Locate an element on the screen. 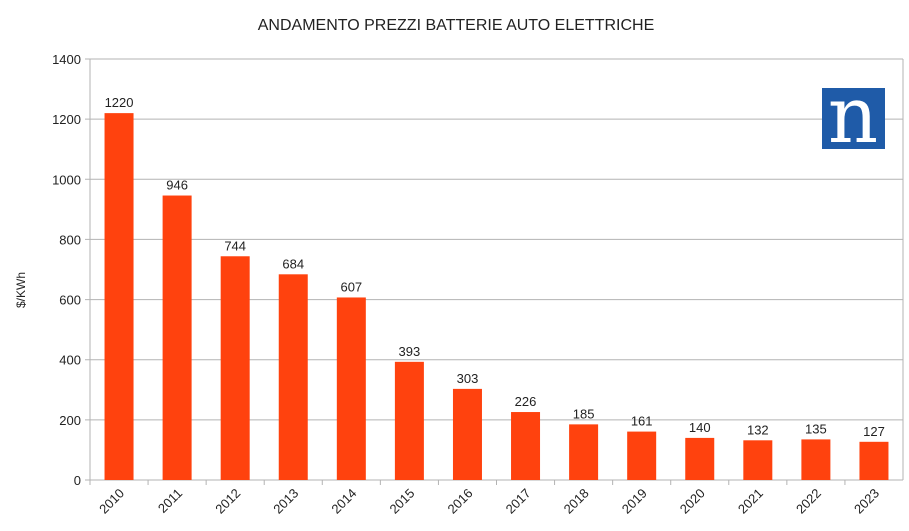 This screenshot has width=909, height=531. x-tick-label: 2021 is located at coordinates (750, 501).